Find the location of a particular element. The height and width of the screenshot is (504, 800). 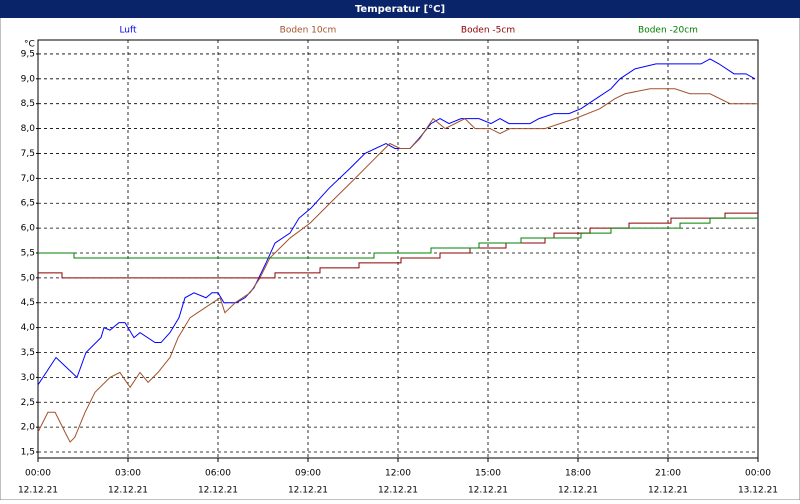

legend-label: Boden 10cm is located at coordinates (308, 31).